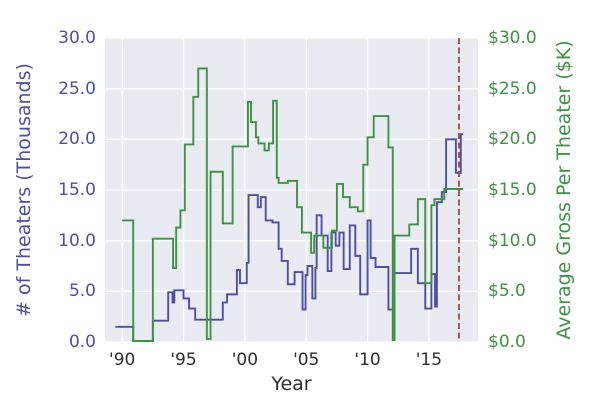  What do you see at coordinates (24, 190) in the screenshot?
I see `y-axis-label-left: # of Theaters (Thousands)` at bounding box center [24, 190].